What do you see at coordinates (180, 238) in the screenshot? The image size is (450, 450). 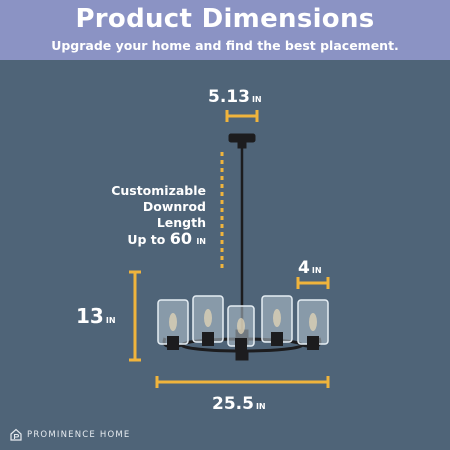 I see `downrod-value: 60` at bounding box center [180, 238].